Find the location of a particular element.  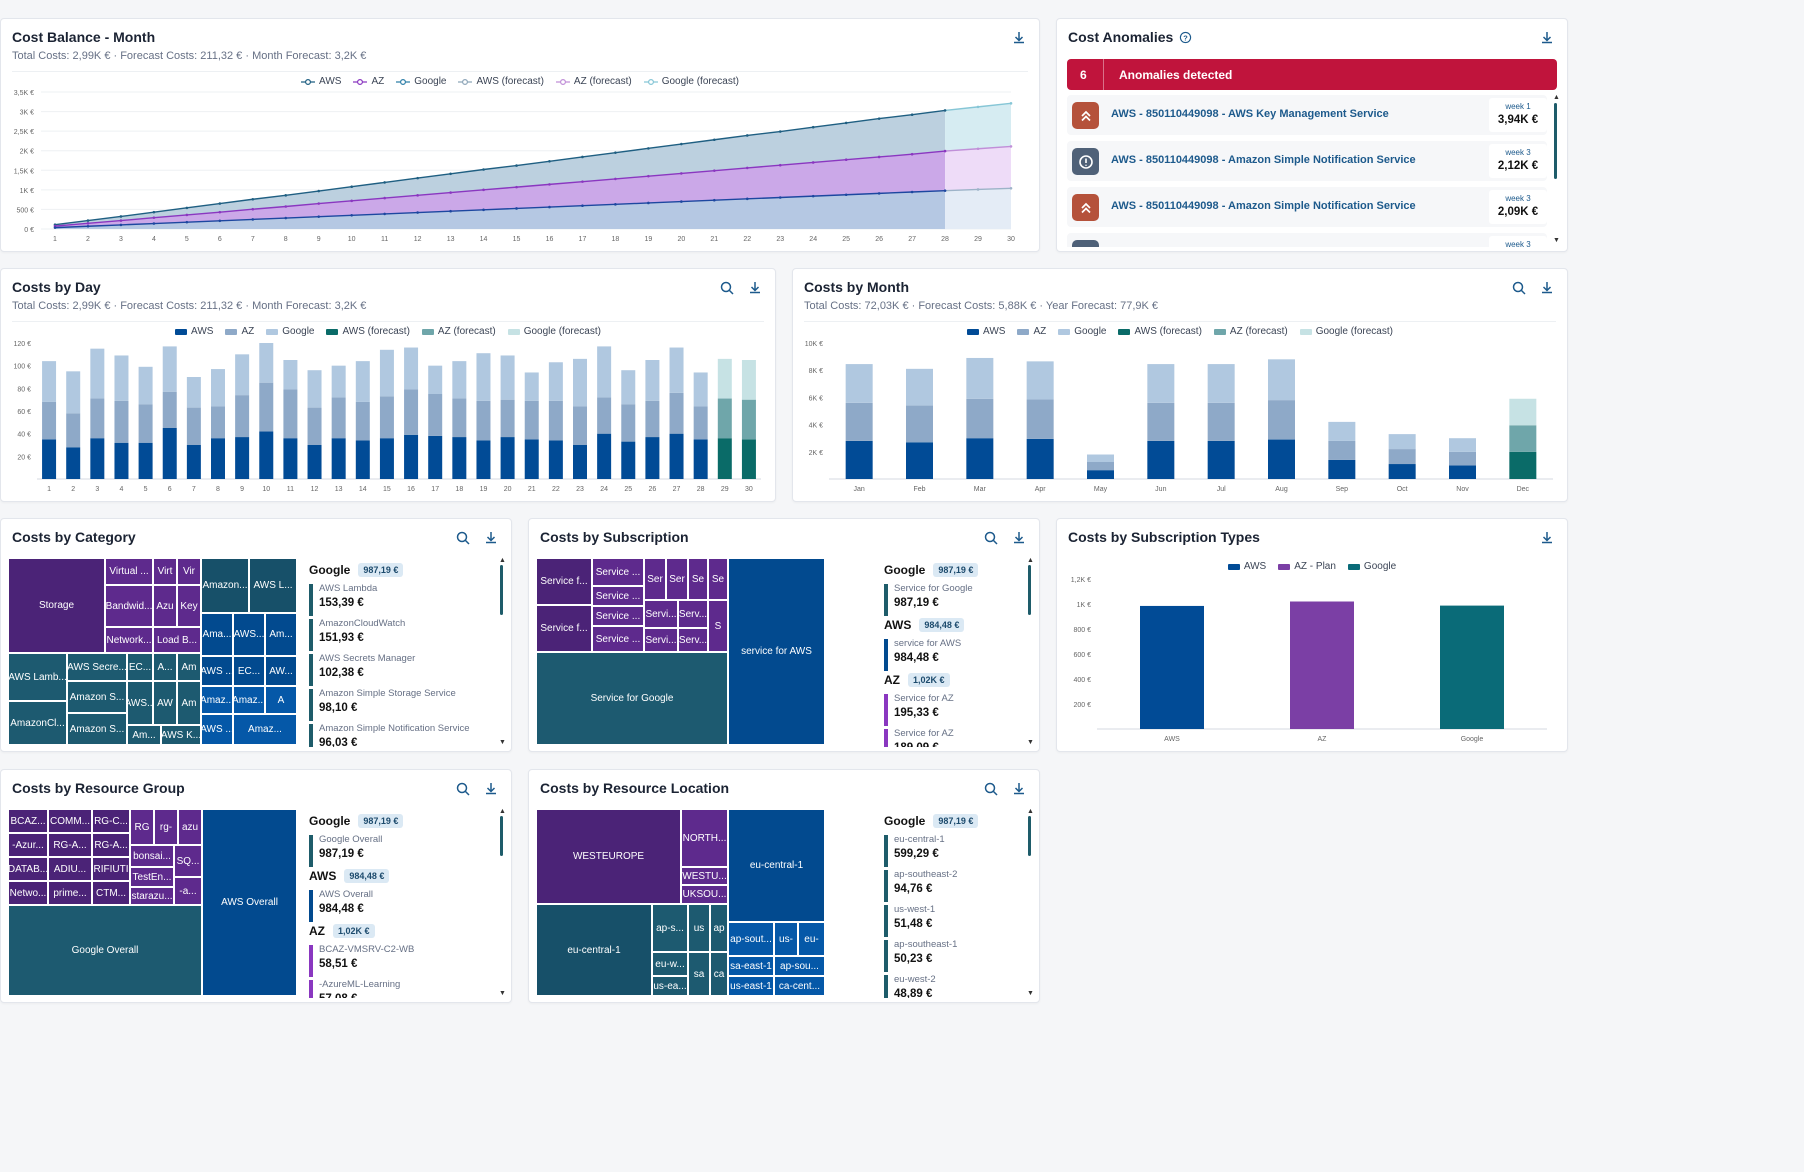

bar-az-feb is located at coordinates (919, 424).